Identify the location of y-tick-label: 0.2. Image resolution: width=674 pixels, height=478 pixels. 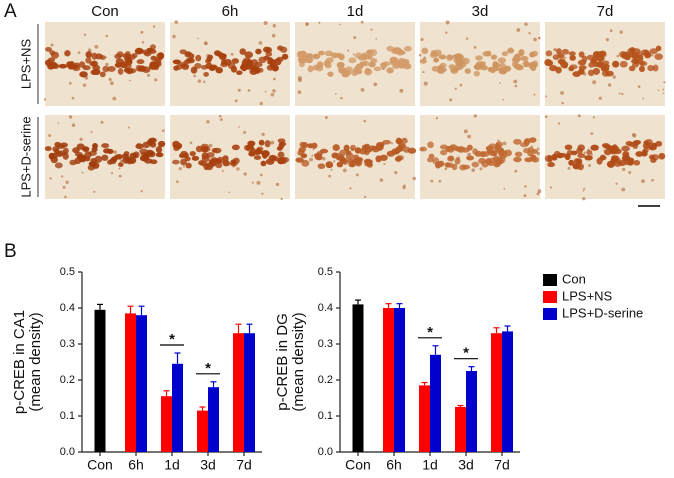
(67, 380).